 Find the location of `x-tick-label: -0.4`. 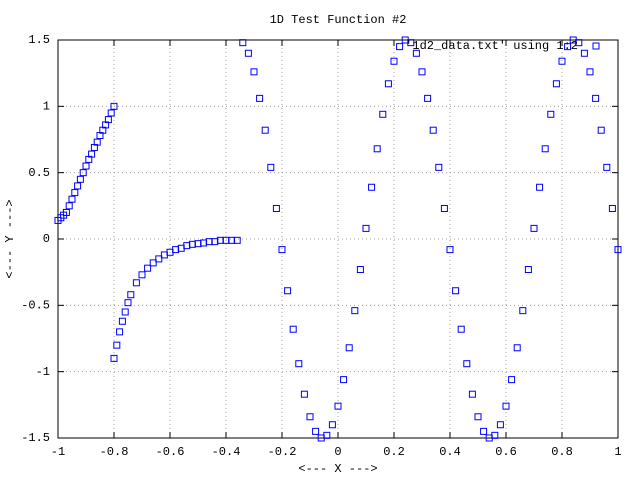

x-tick-label: -0.4 is located at coordinates (226, 452).